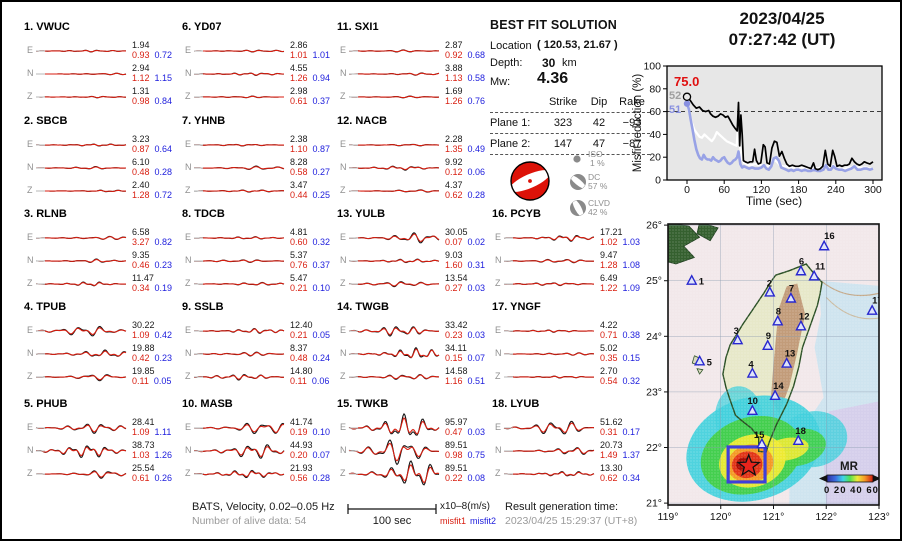 The height and width of the screenshot is (541, 902). What do you see at coordinates (476, 335) in the screenshot?
I see `misfit2-value: 0.03` at bounding box center [476, 335].